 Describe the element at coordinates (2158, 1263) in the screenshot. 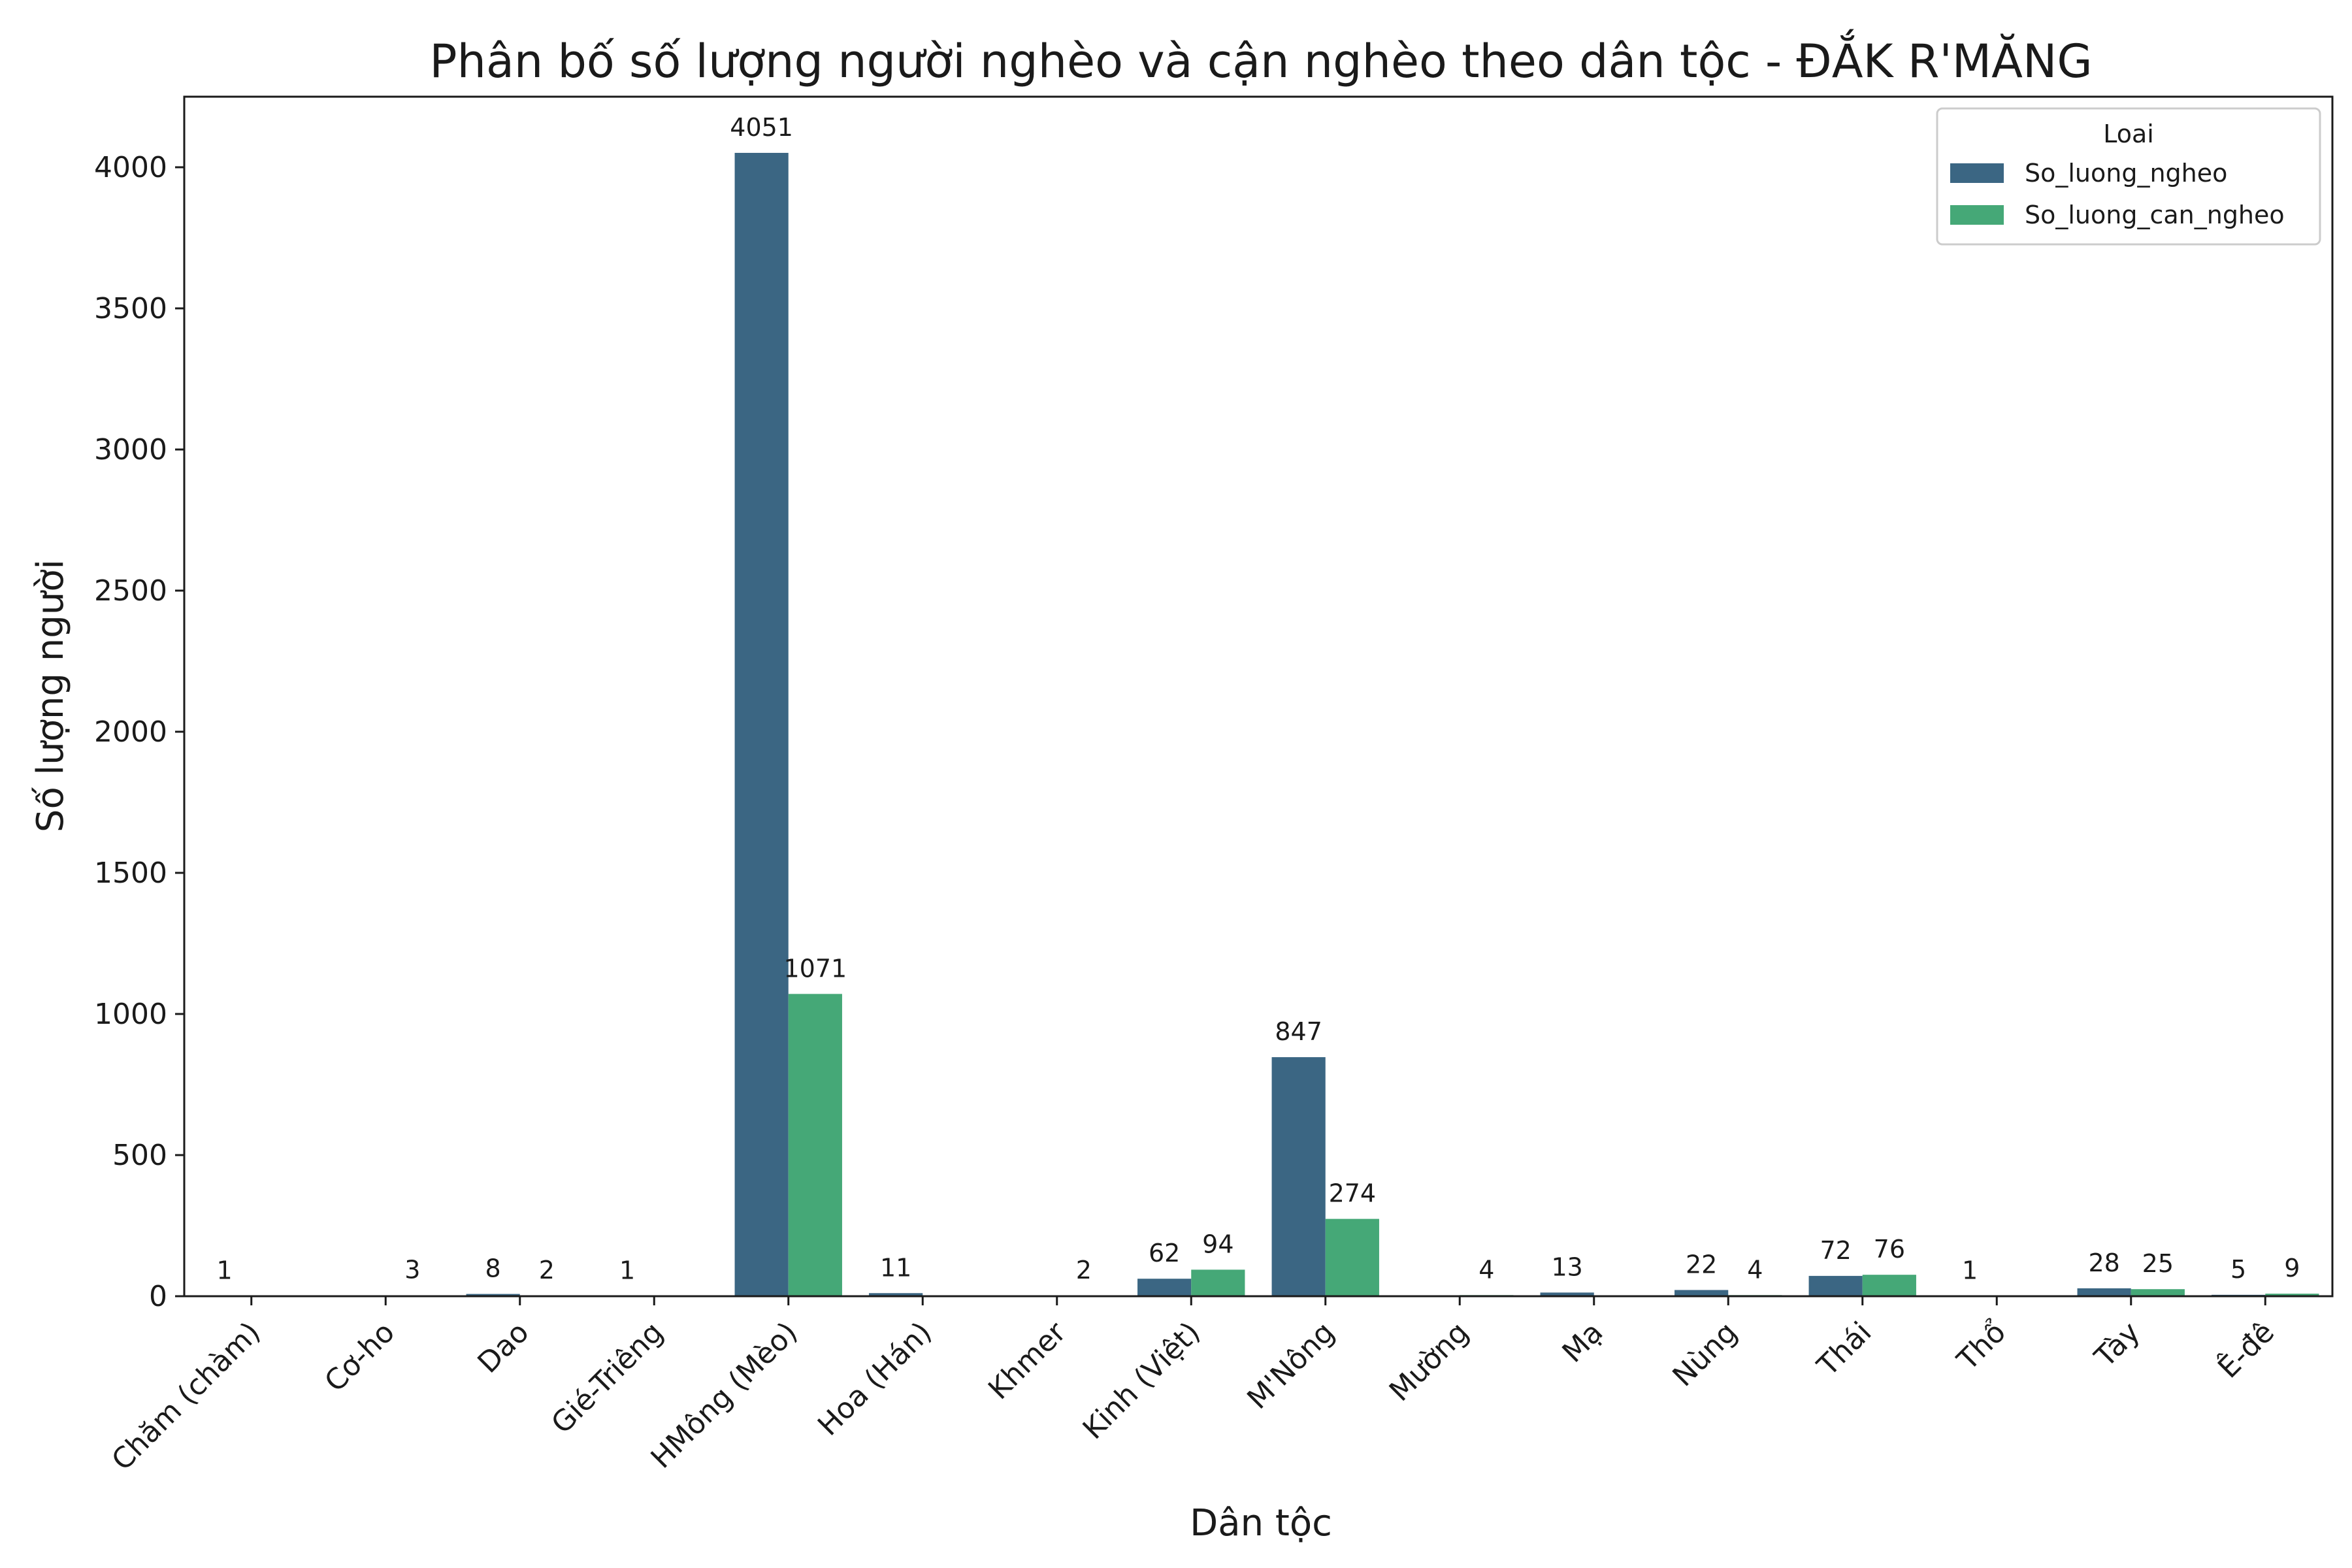

I see `bar-value-label: 25` at that location.